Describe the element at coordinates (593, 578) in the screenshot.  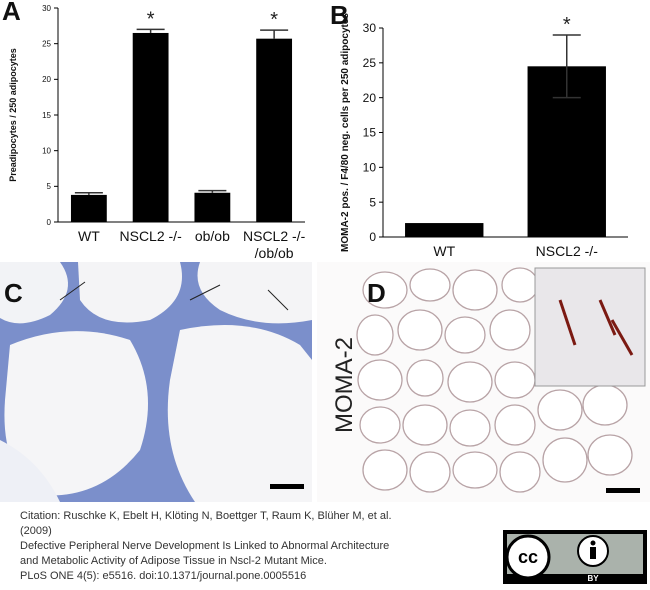
I see `license-text: BY` at that location.